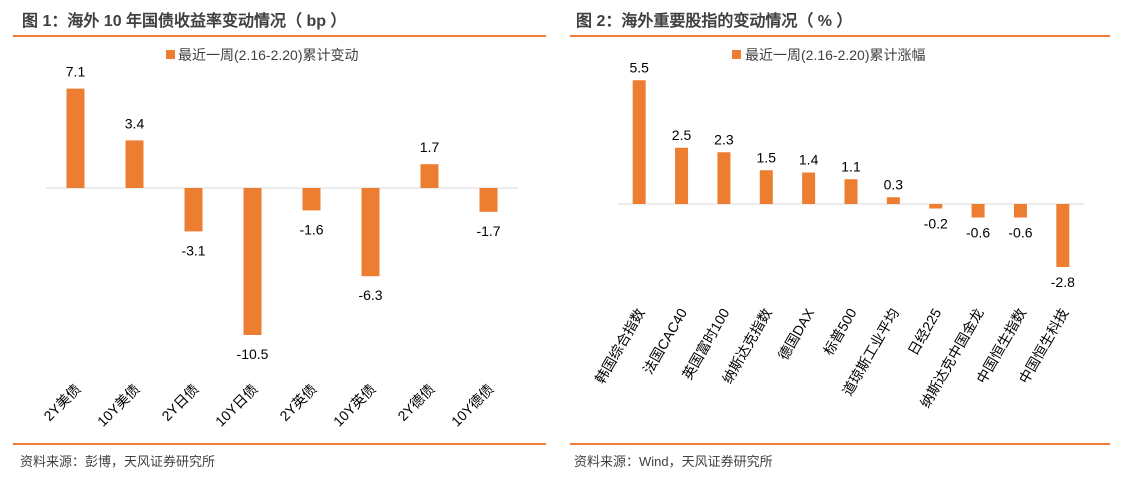  Describe the element at coordinates (170, 54) in the screenshot. I see `chart-1-legend-swatch` at that location.